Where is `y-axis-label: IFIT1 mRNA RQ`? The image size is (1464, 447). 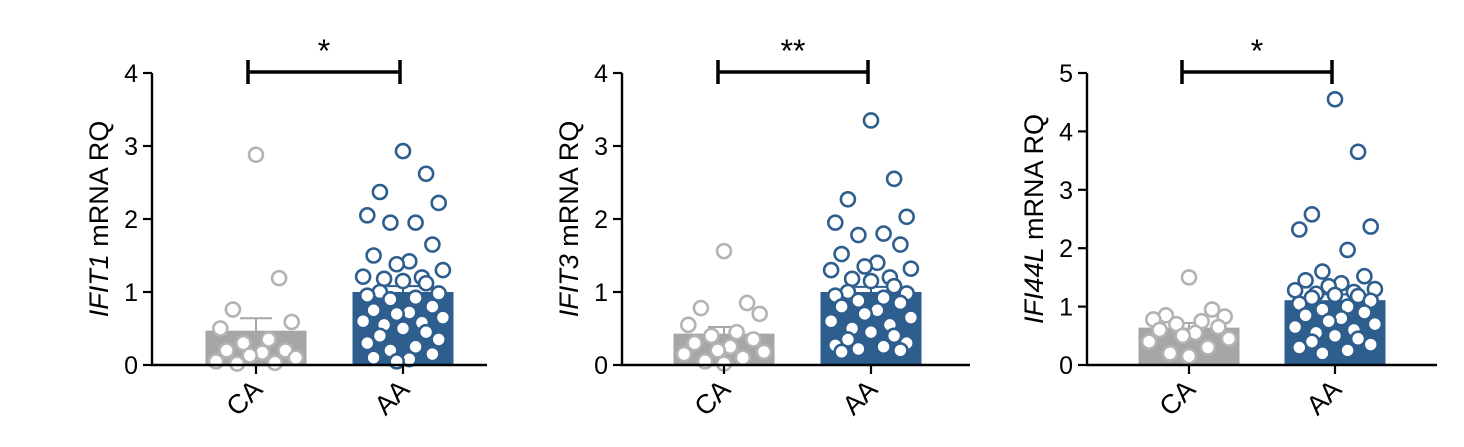 y-axis-label: IFIT1 mRNA RQ is located at coordinates (99, 219).